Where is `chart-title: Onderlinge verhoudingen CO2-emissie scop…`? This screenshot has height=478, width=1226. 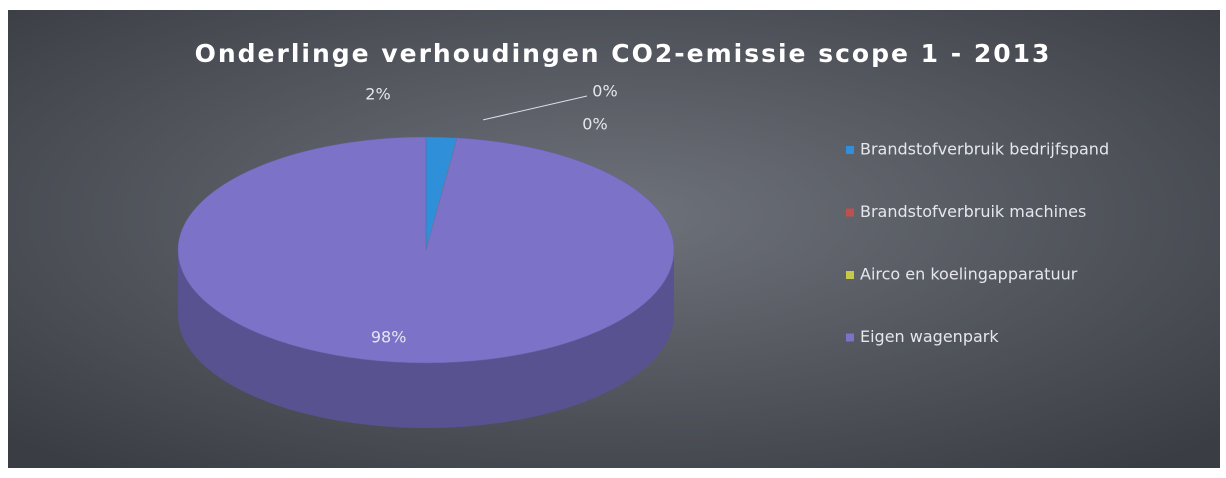
chart-title: Onderlinge verhoudingen CO2-emissie scop… is located at coordinates (623, 53).